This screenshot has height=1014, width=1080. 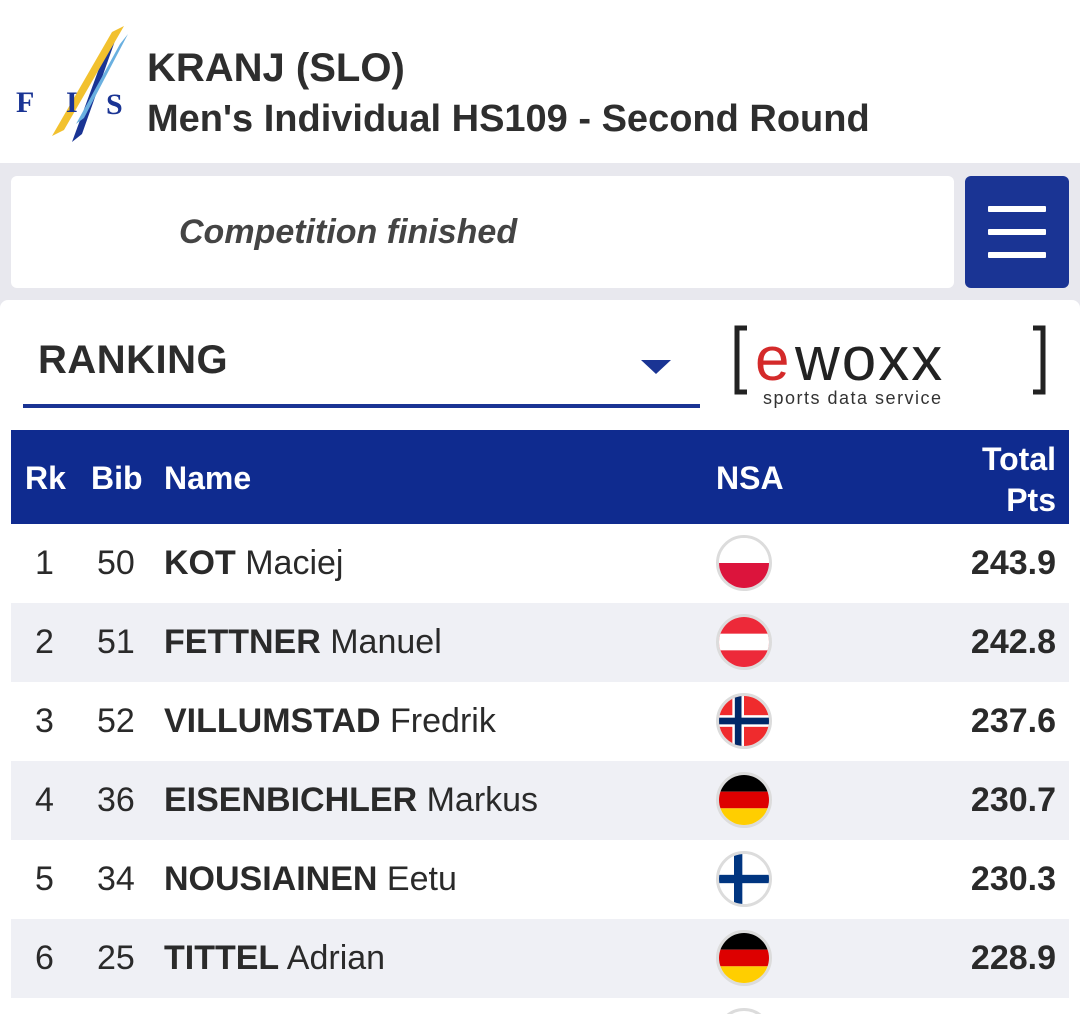 I want to click on bib-cell: 34, so click(x=116, y=879).